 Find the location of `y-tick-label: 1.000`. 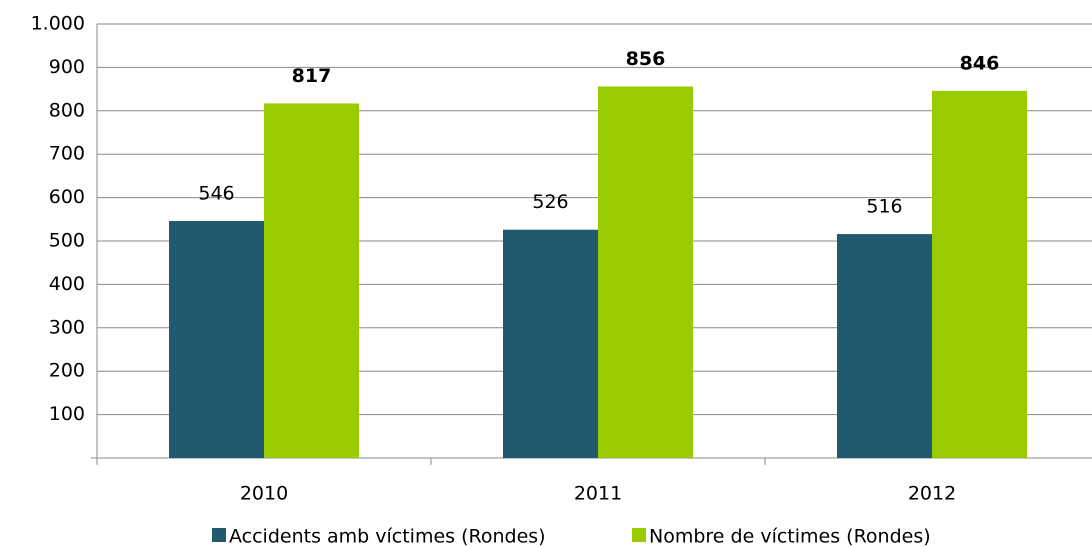

y-tick-label: 1.000 is located at coordinates (58, 24).